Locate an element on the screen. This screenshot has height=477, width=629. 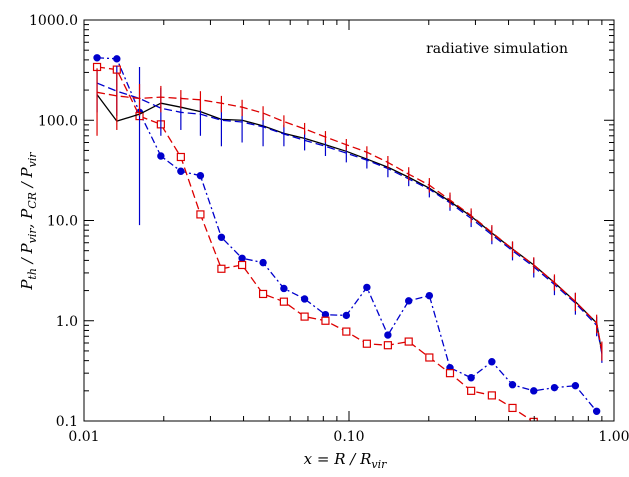
y-tick-label: 10.0 is located at coordinates (62, 222).